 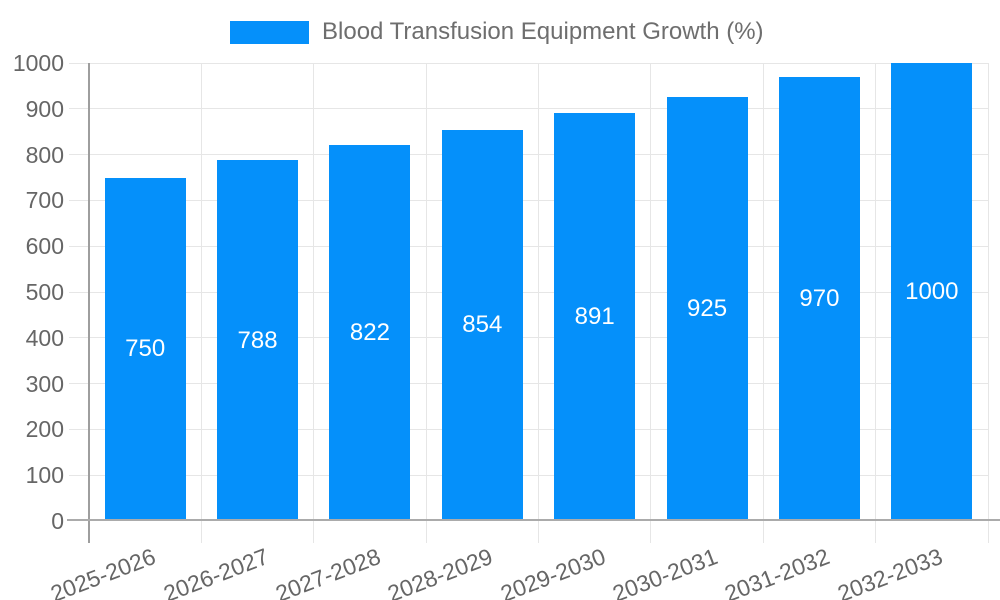 What do you see at coordinates (57, 521) in the screenshot?
I see `y-tick-label: 0` at bounding box center [57, 521].